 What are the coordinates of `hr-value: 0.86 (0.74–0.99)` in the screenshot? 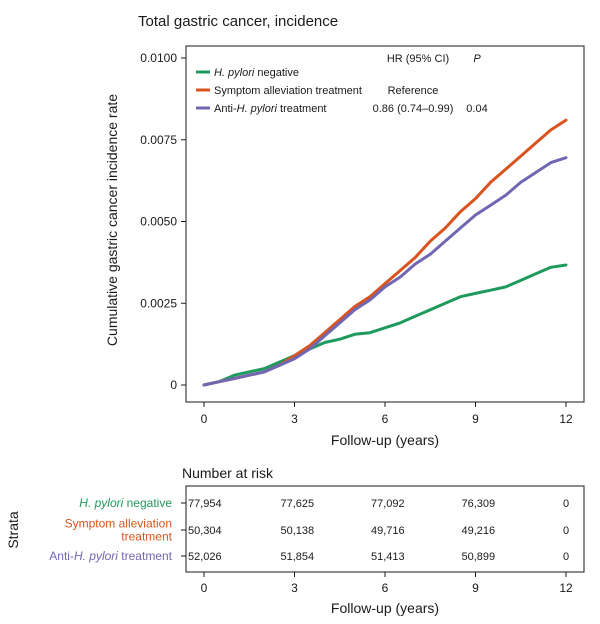 It's located at (413, 109).